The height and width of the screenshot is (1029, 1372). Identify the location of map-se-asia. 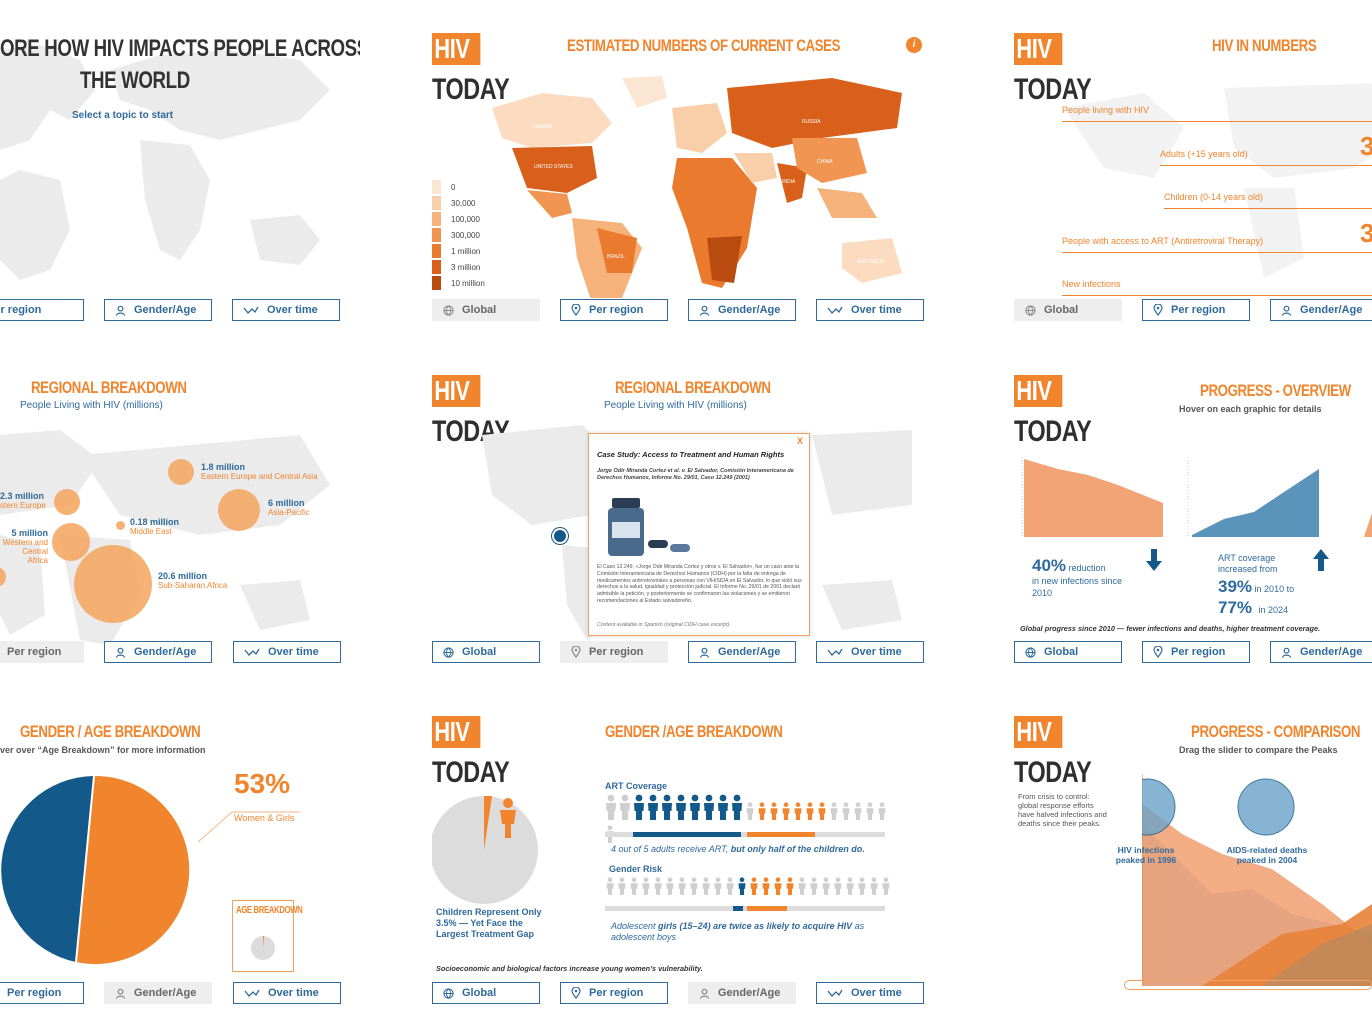
(847, 203).